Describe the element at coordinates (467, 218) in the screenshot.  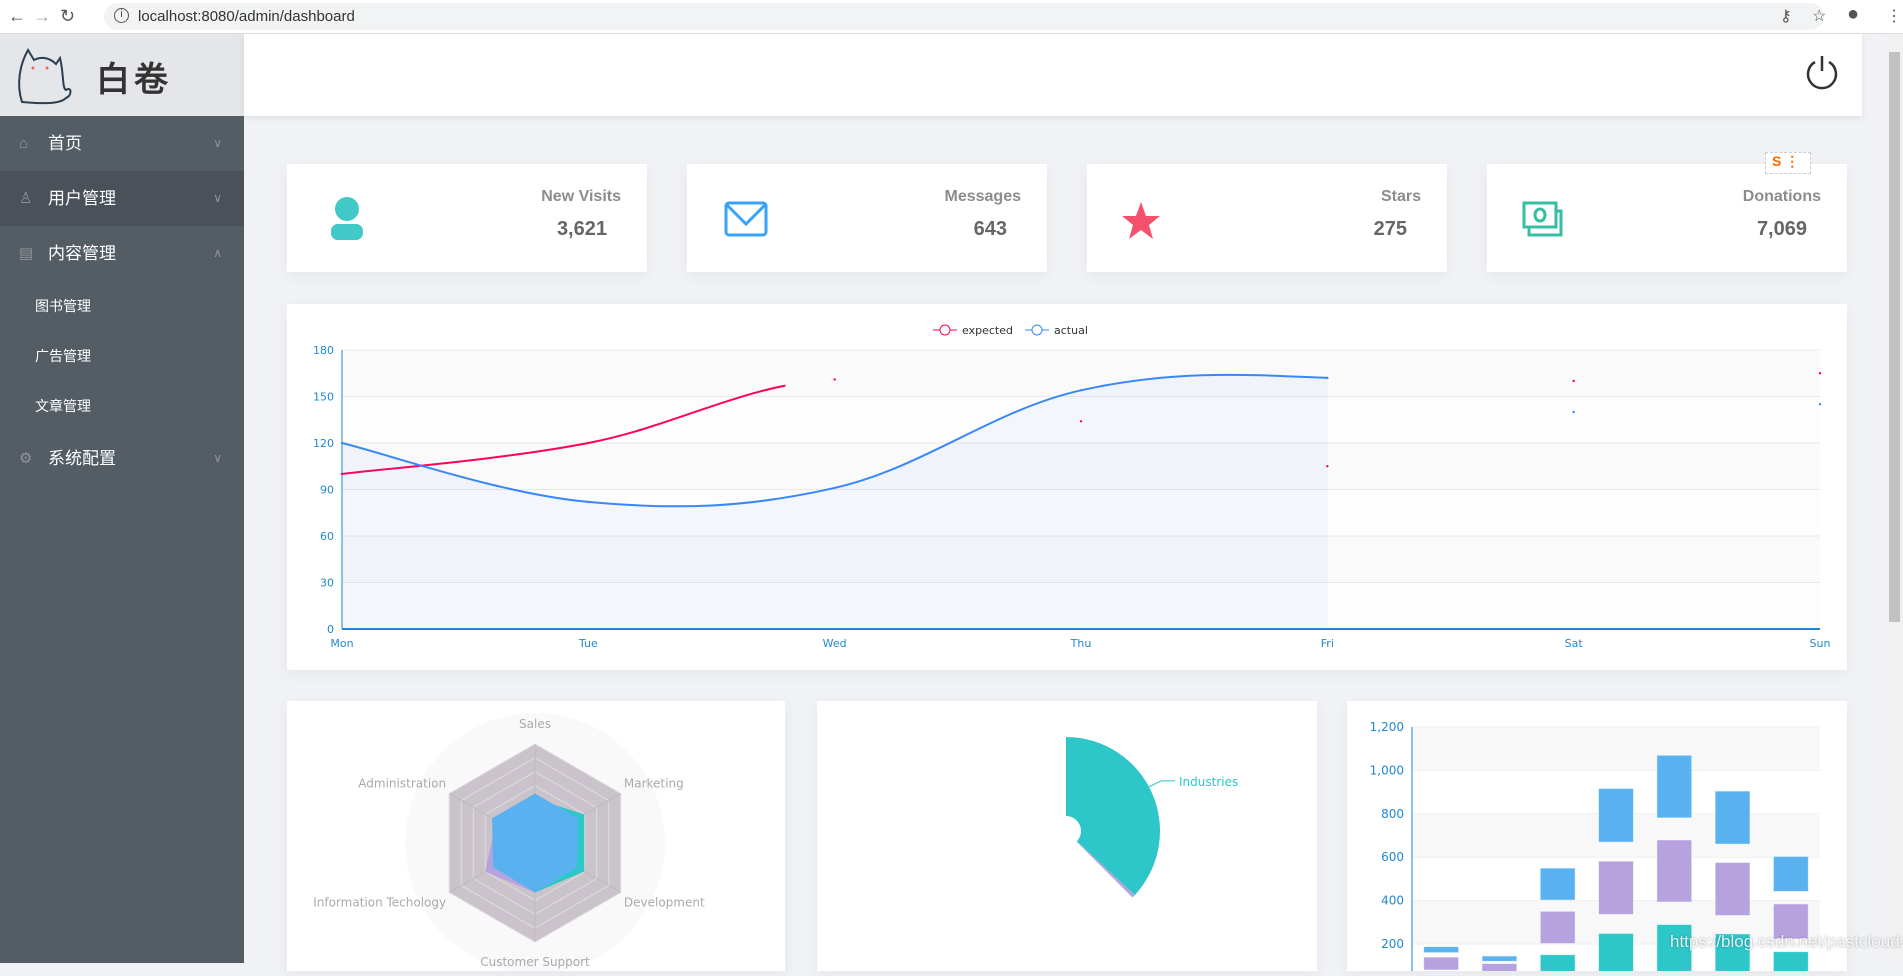
I see `stat-card-new-visits: New Visits 3,621` at that location.